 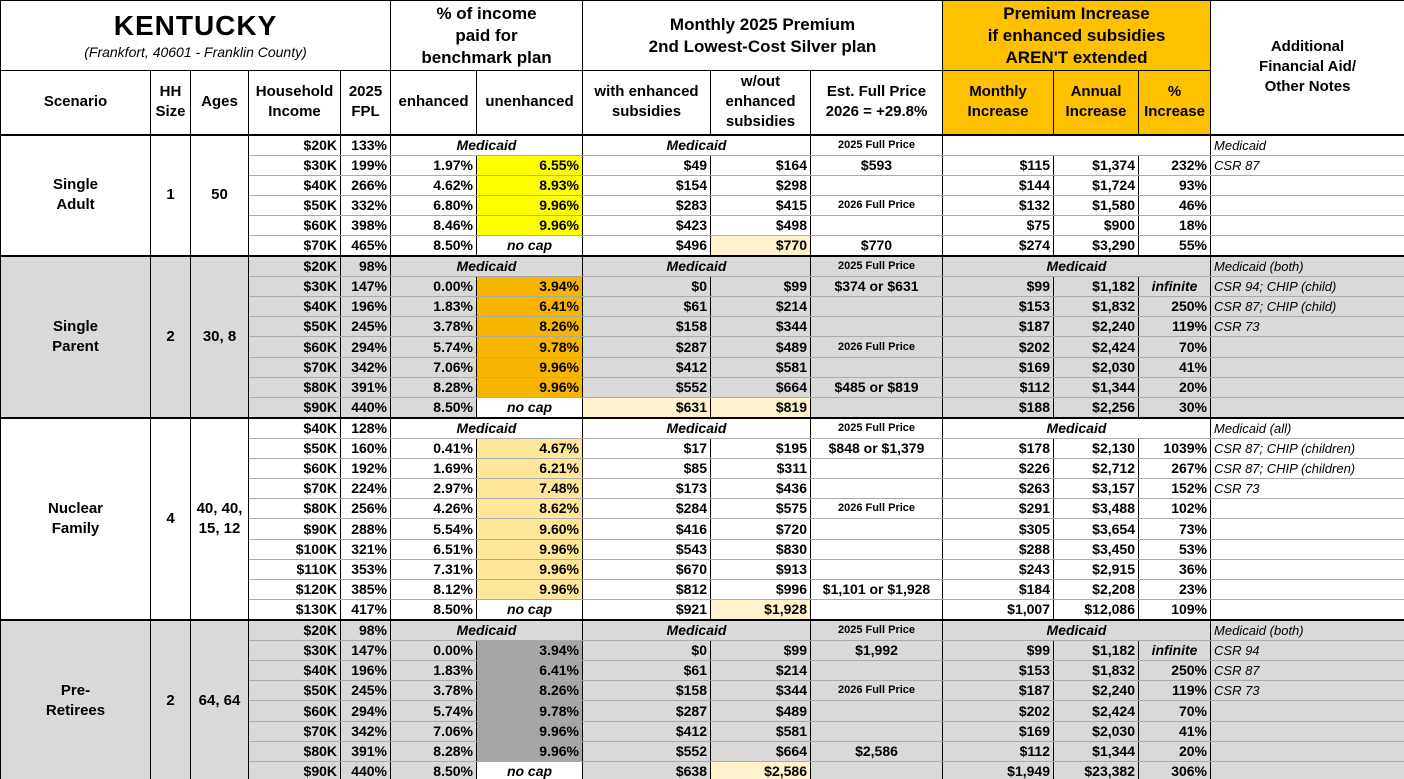 I want to click on pct-increase: 152%, so click(x=1174, y=489).